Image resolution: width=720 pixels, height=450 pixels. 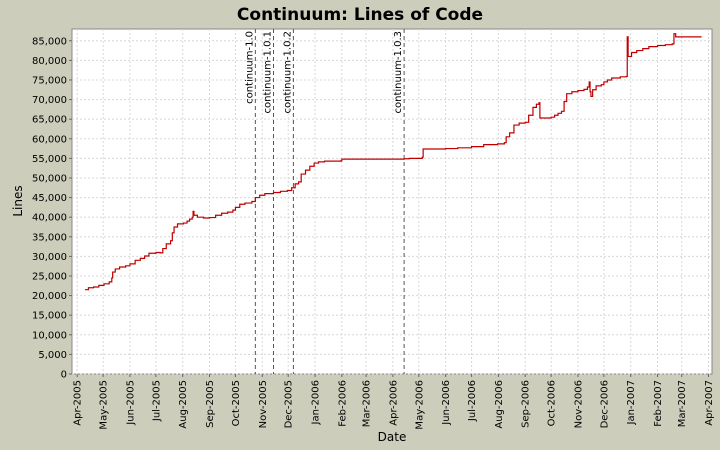 What do you see at coordinates (287, 72) in the screenshot?
I see `release-marker-label: continuum-1.0.2` at bounding box center [287, 72].